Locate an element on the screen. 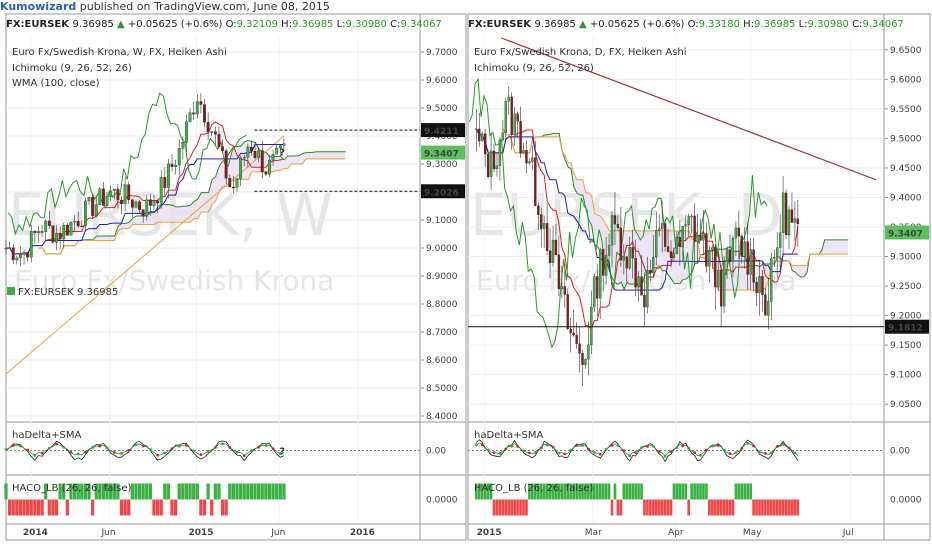 The height and width of the screenshot is (550, 932). c1-senkou-span-b is located at coordinates (192, 206).